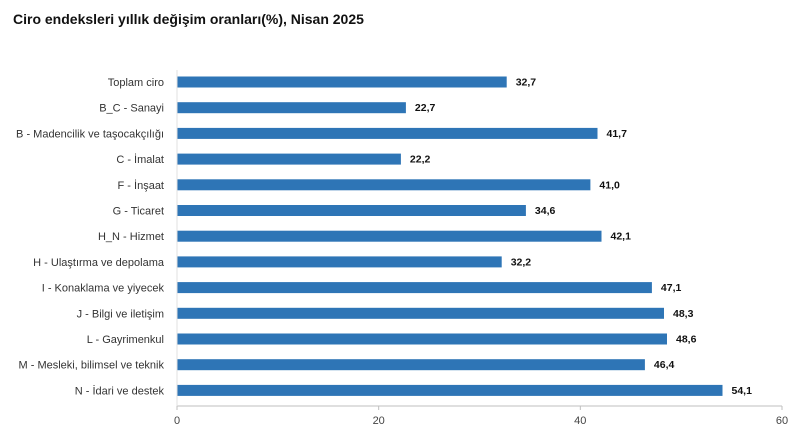 The height and width of the screenshot is (442, 809). Describe the element at coordinates (138, 212) in the screenshot. I see `category-label: G - Ticaret` at that location.